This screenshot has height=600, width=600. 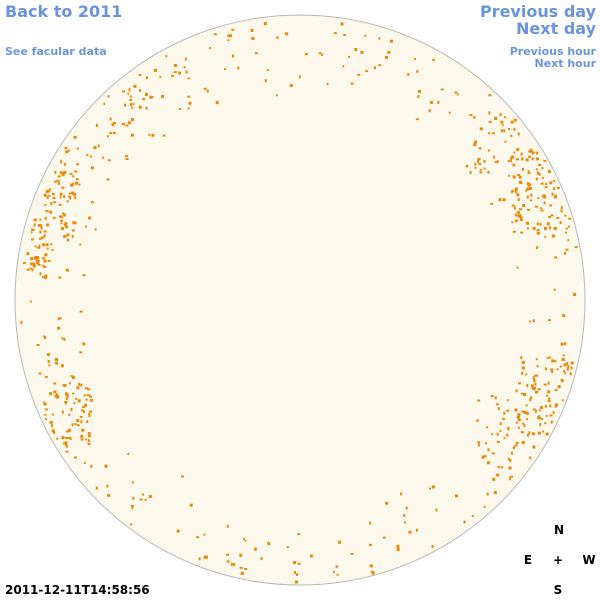 I want to click on back-link: Back to 2011, so click(x=64, y=11).